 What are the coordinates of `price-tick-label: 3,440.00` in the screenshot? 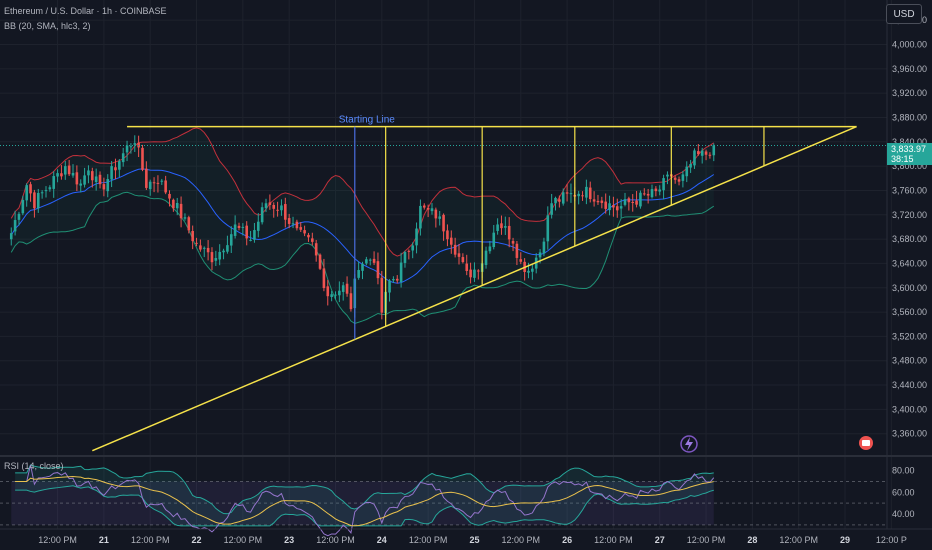 It's located at (909, 385).